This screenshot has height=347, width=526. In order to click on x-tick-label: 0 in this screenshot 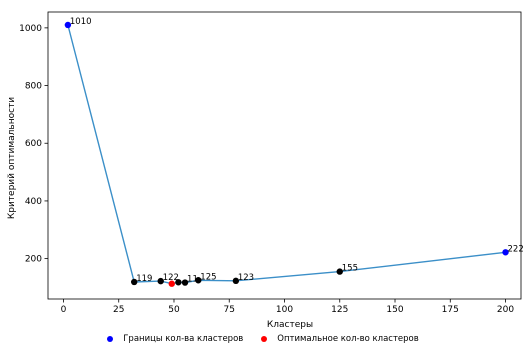, I will do `click(64, 310)`.